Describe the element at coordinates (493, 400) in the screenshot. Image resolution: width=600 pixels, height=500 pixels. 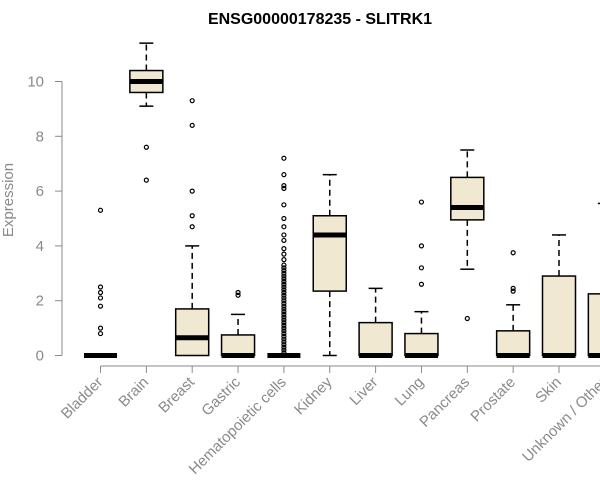
I see `x-tick-label: Prostate` at that location.